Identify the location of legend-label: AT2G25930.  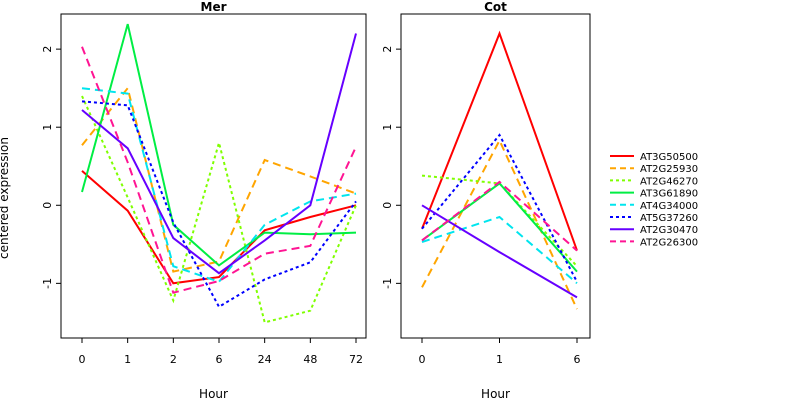
(669, 169).